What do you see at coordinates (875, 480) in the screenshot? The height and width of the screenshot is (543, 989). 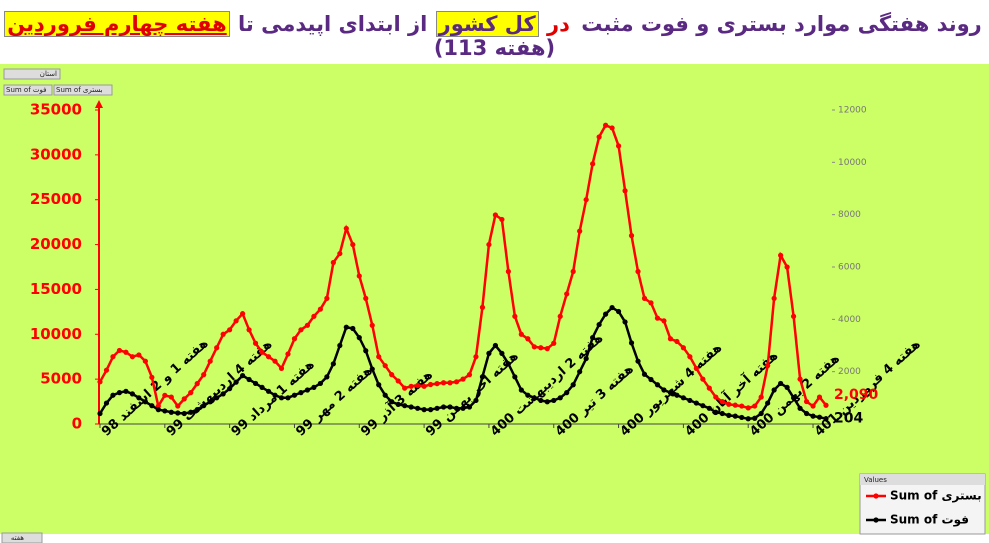 I see `legend-title: Values` at bounding box center [875, 480].